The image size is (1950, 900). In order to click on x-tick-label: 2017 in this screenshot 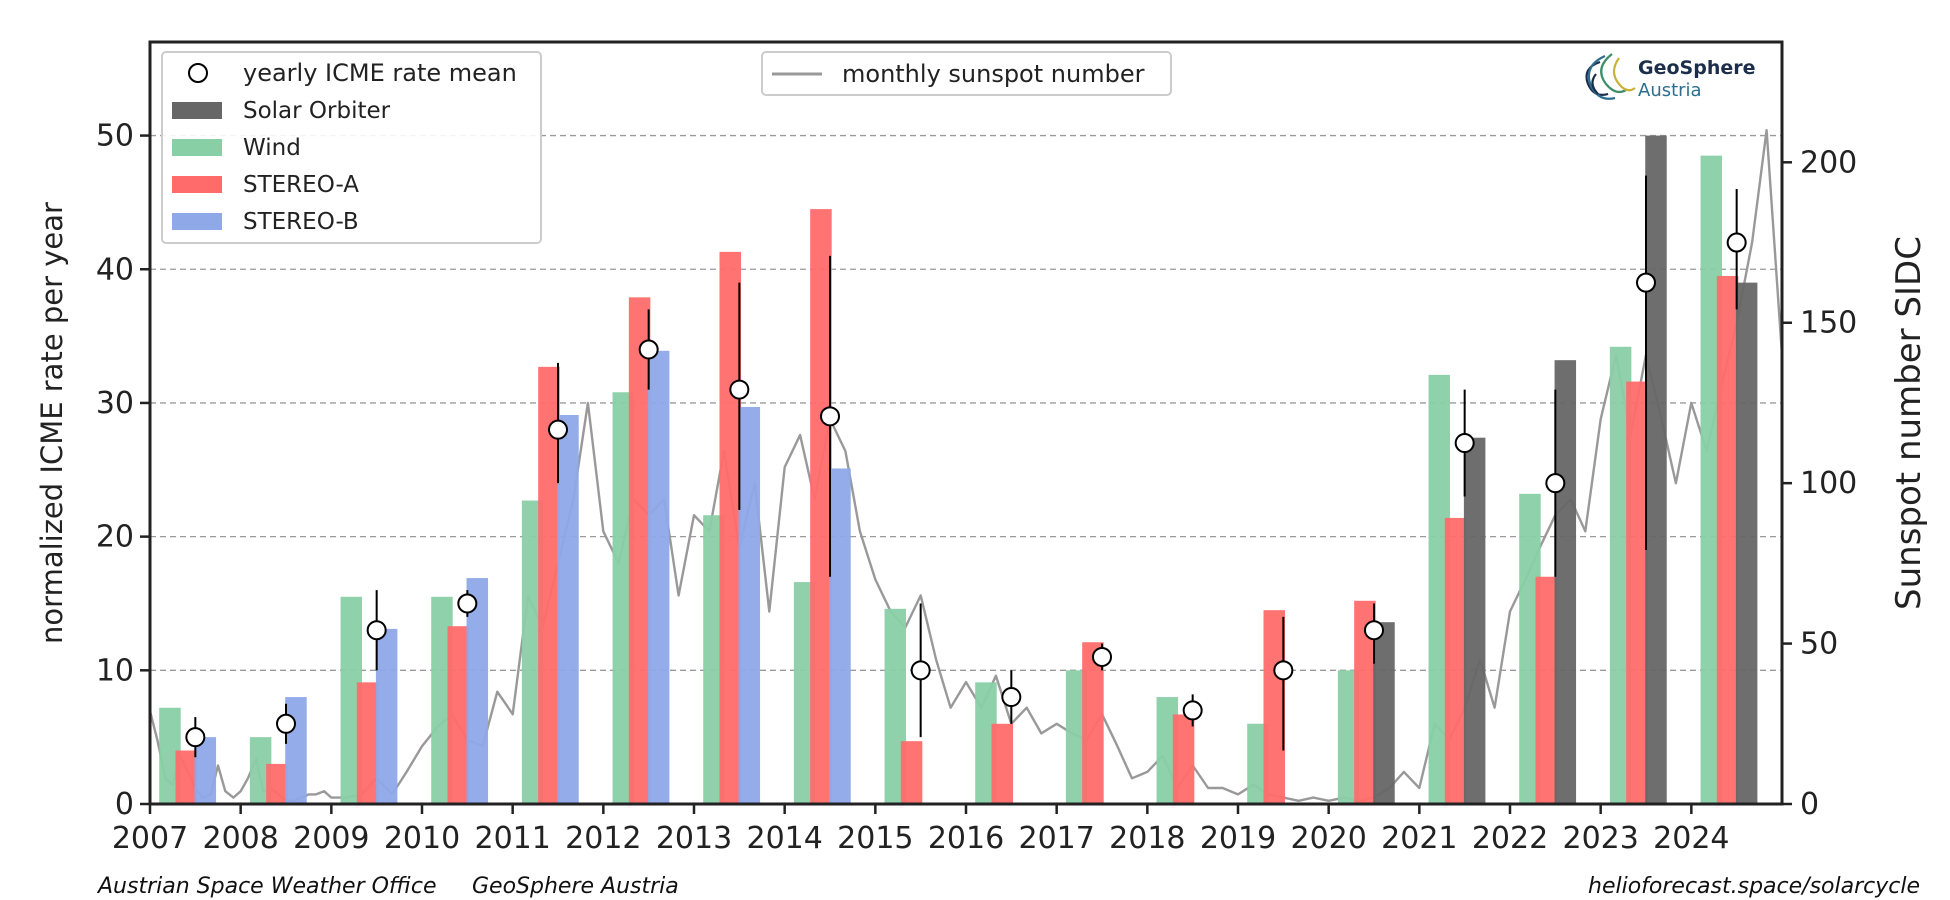, I will do `click(1056, 838)`.